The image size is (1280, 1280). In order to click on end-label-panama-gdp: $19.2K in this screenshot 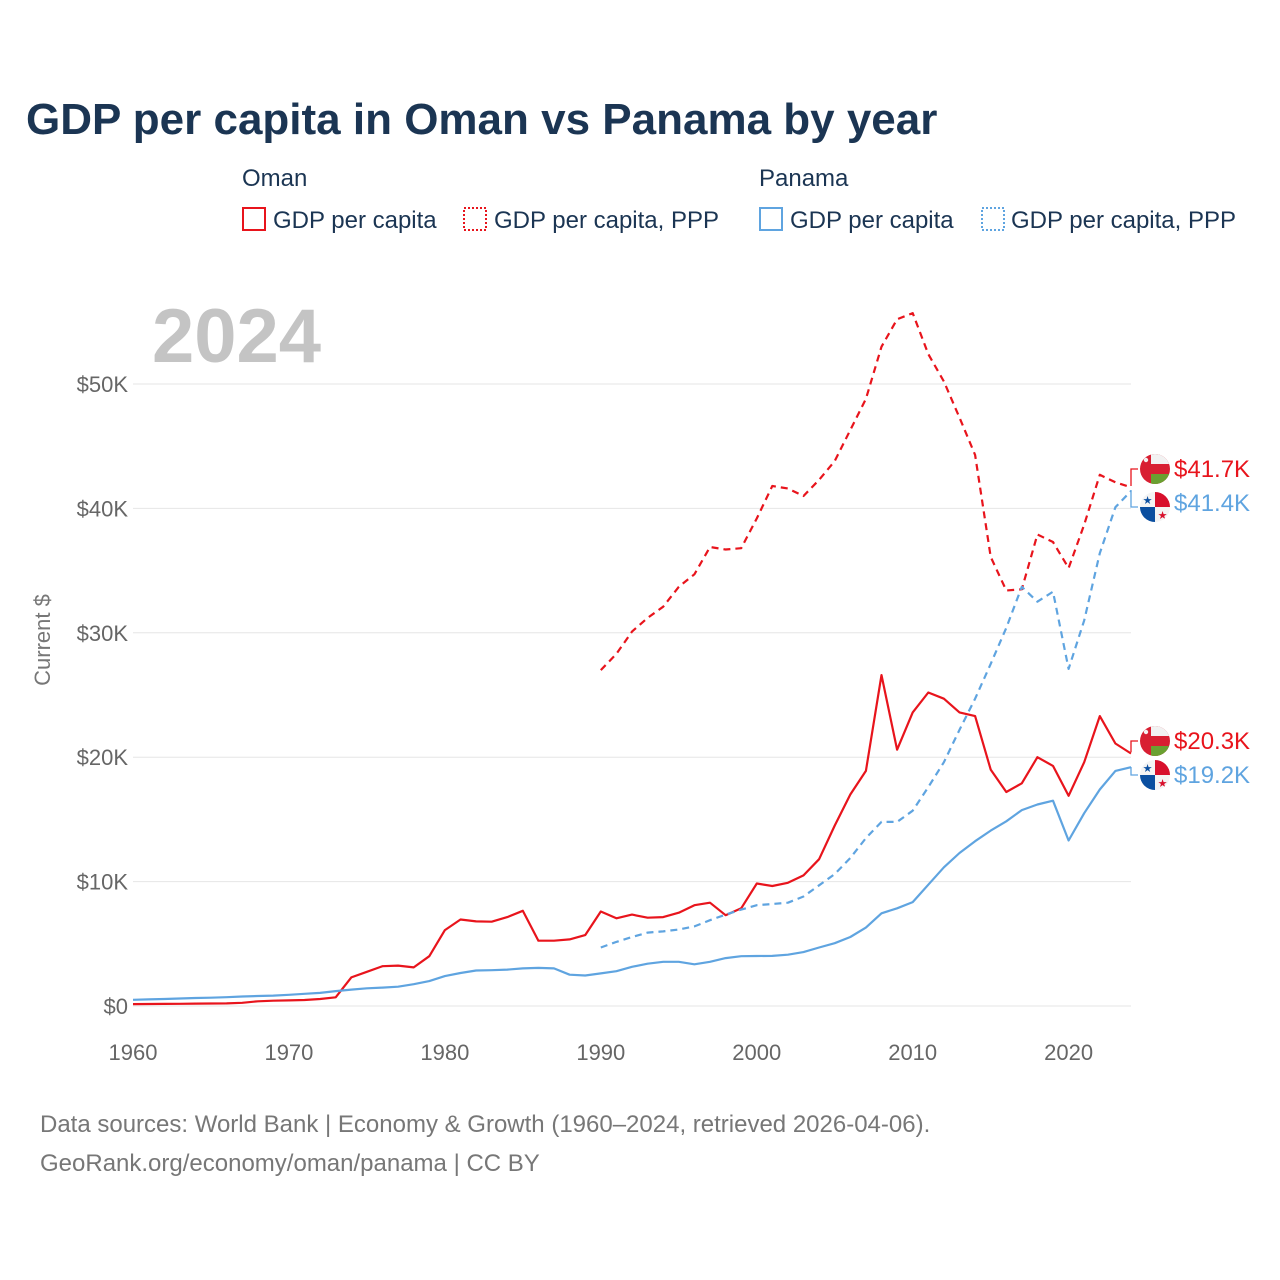, I will do `click(1212, 775)`.